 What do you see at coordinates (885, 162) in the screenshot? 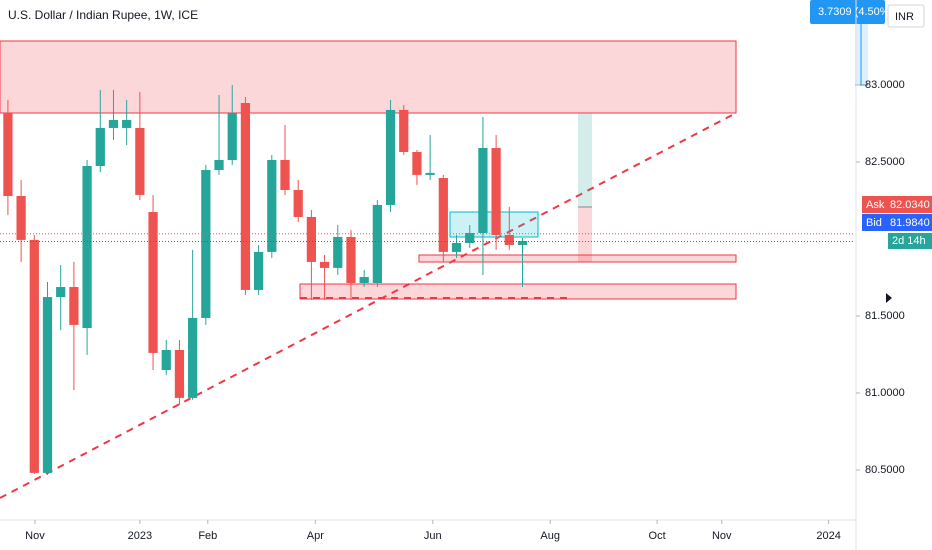
I see `y-tick-label: 82.5000` at bounding box center [885, 162].